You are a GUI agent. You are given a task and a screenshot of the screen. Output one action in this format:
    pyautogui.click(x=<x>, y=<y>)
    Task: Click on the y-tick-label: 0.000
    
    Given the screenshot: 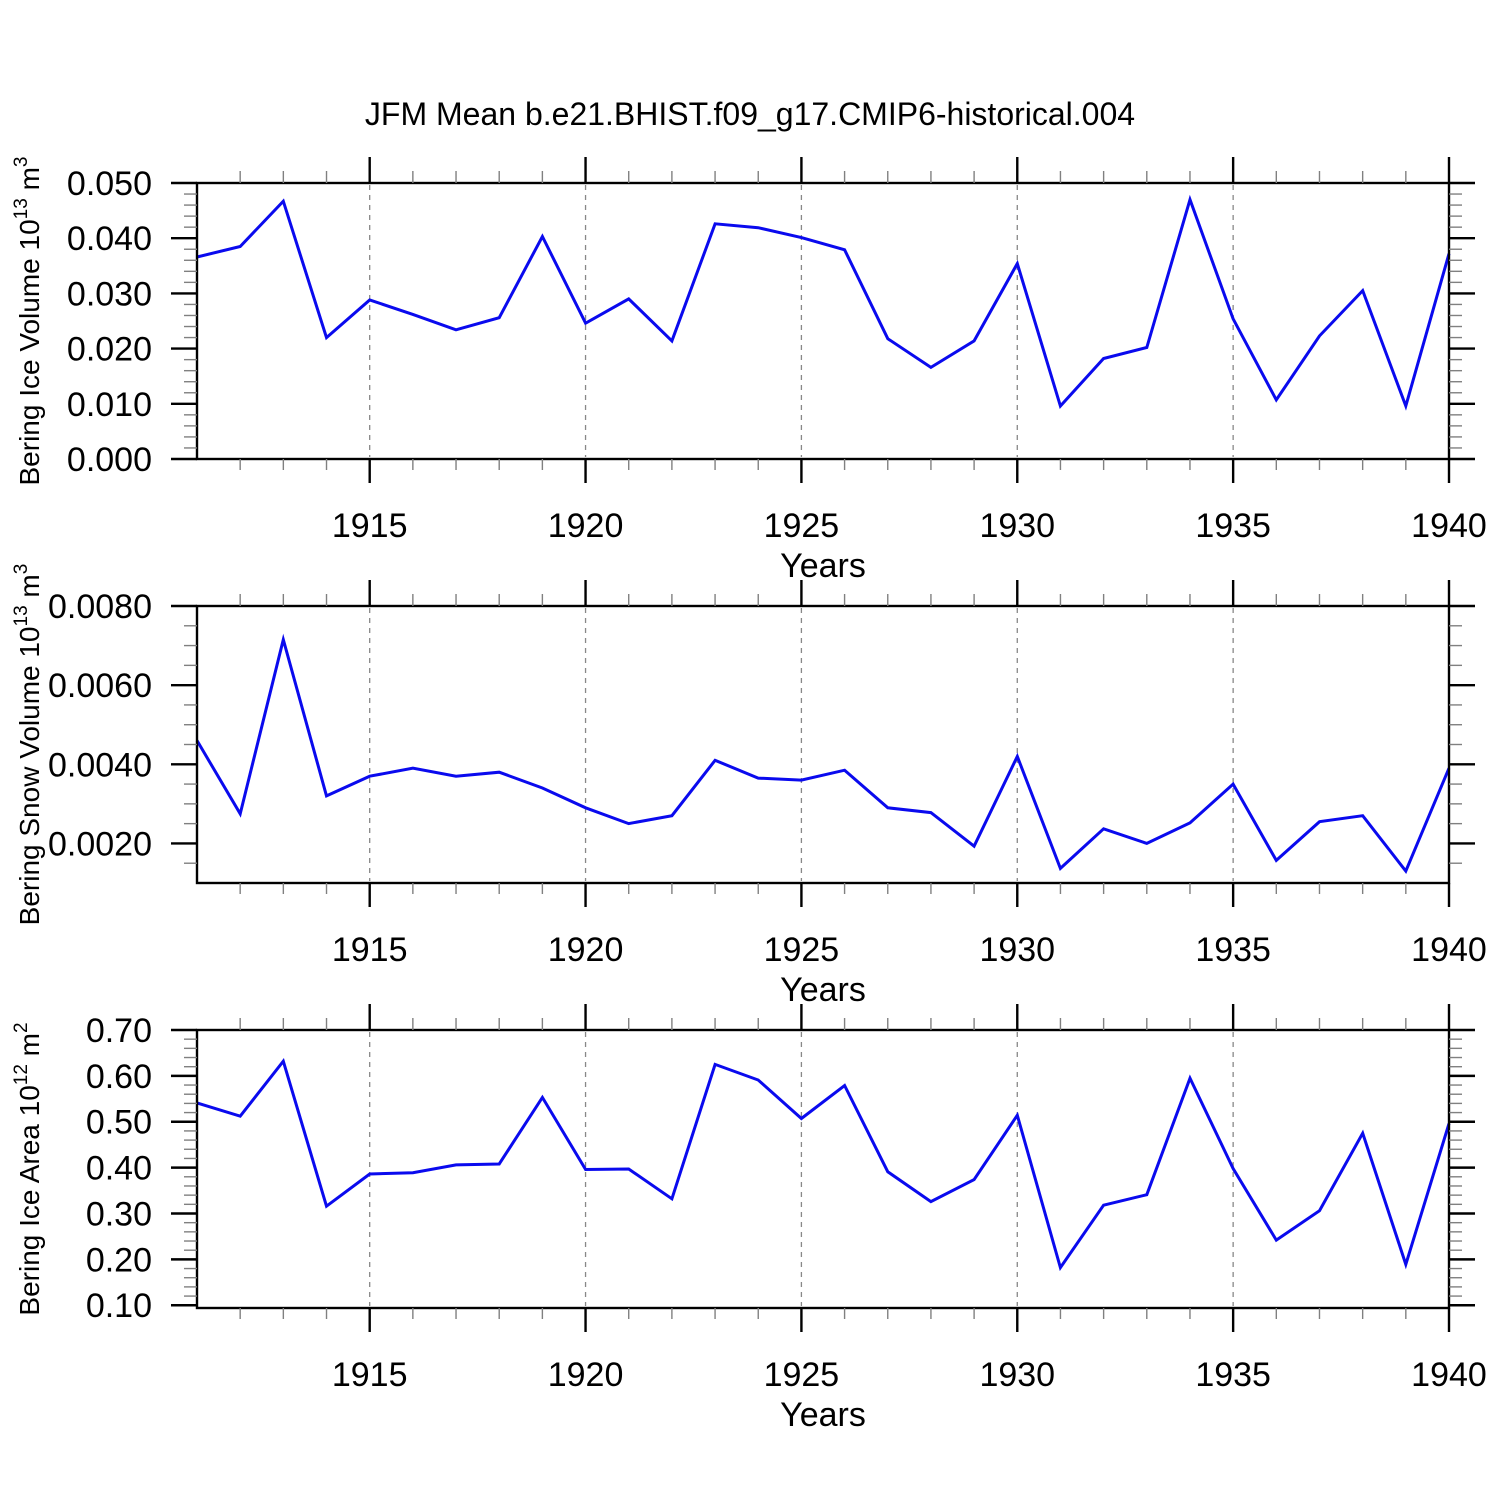 What is the action you would take?
    pyautogui.click(x=109, y=460)
    